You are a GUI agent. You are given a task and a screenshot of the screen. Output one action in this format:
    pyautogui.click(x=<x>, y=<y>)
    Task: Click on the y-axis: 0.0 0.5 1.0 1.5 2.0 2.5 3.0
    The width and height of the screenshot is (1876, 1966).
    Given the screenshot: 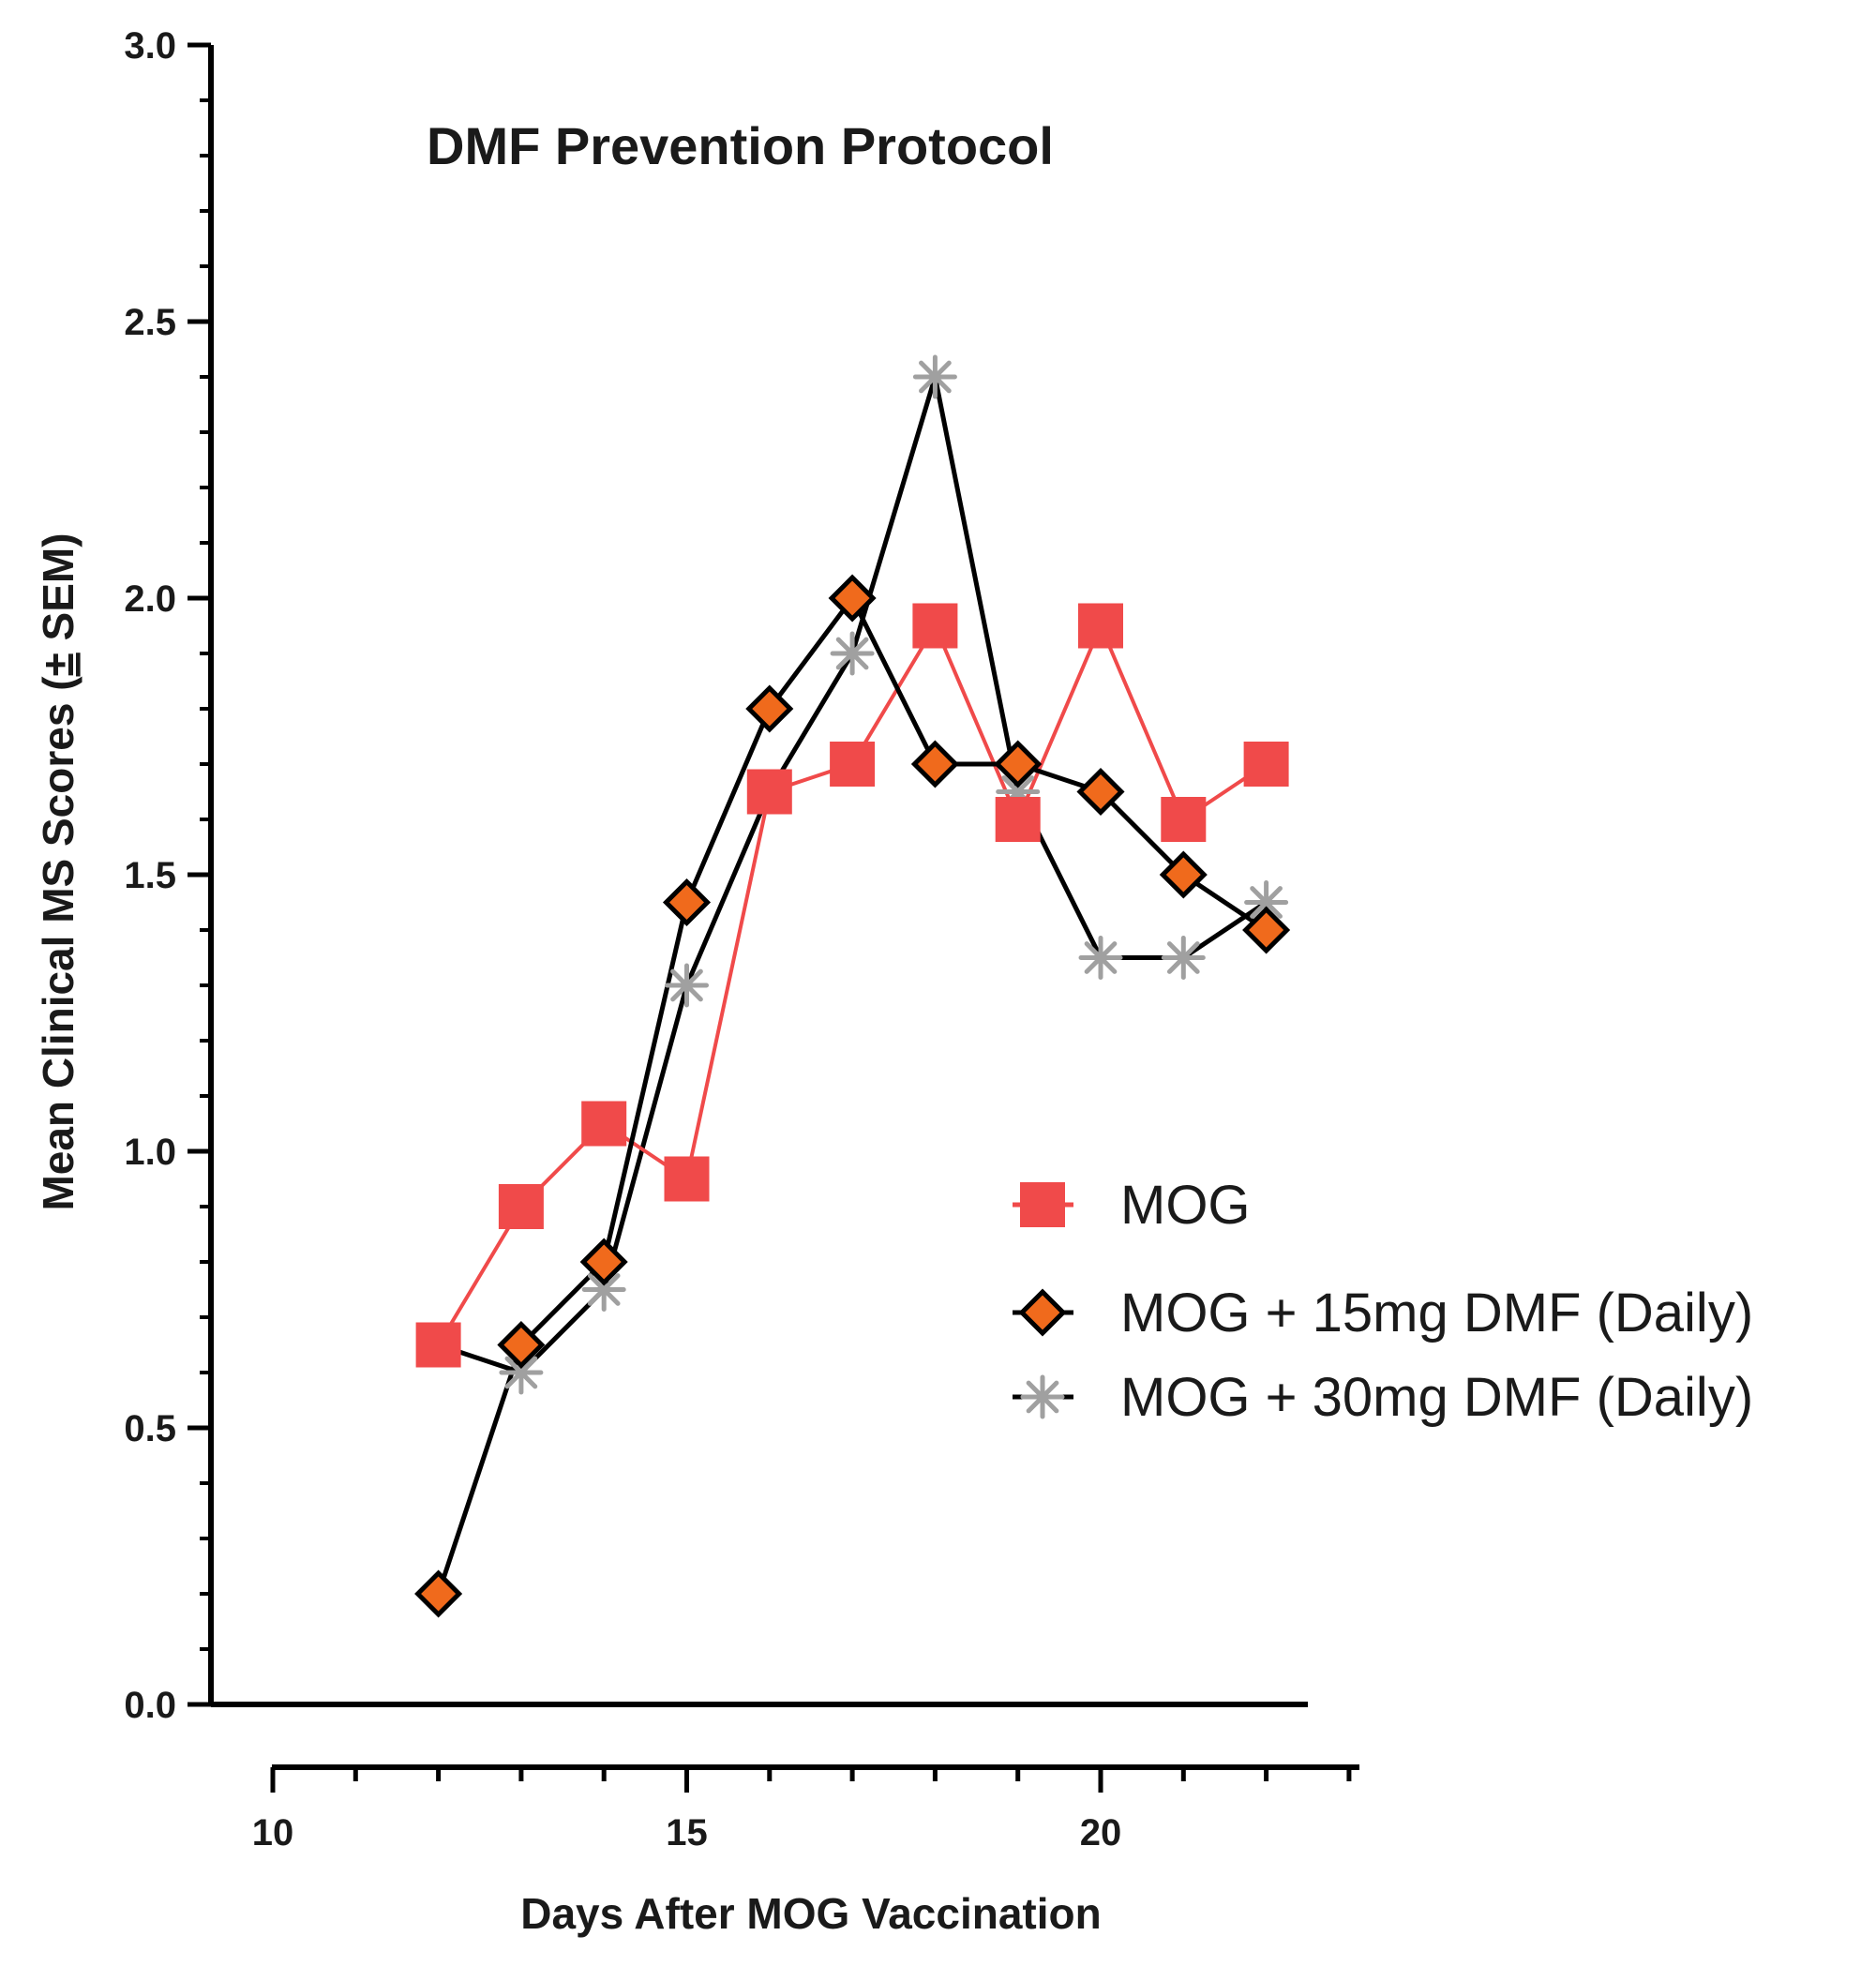 What is the action you would take?
    pyautogui.click(x=169, y=875)
    